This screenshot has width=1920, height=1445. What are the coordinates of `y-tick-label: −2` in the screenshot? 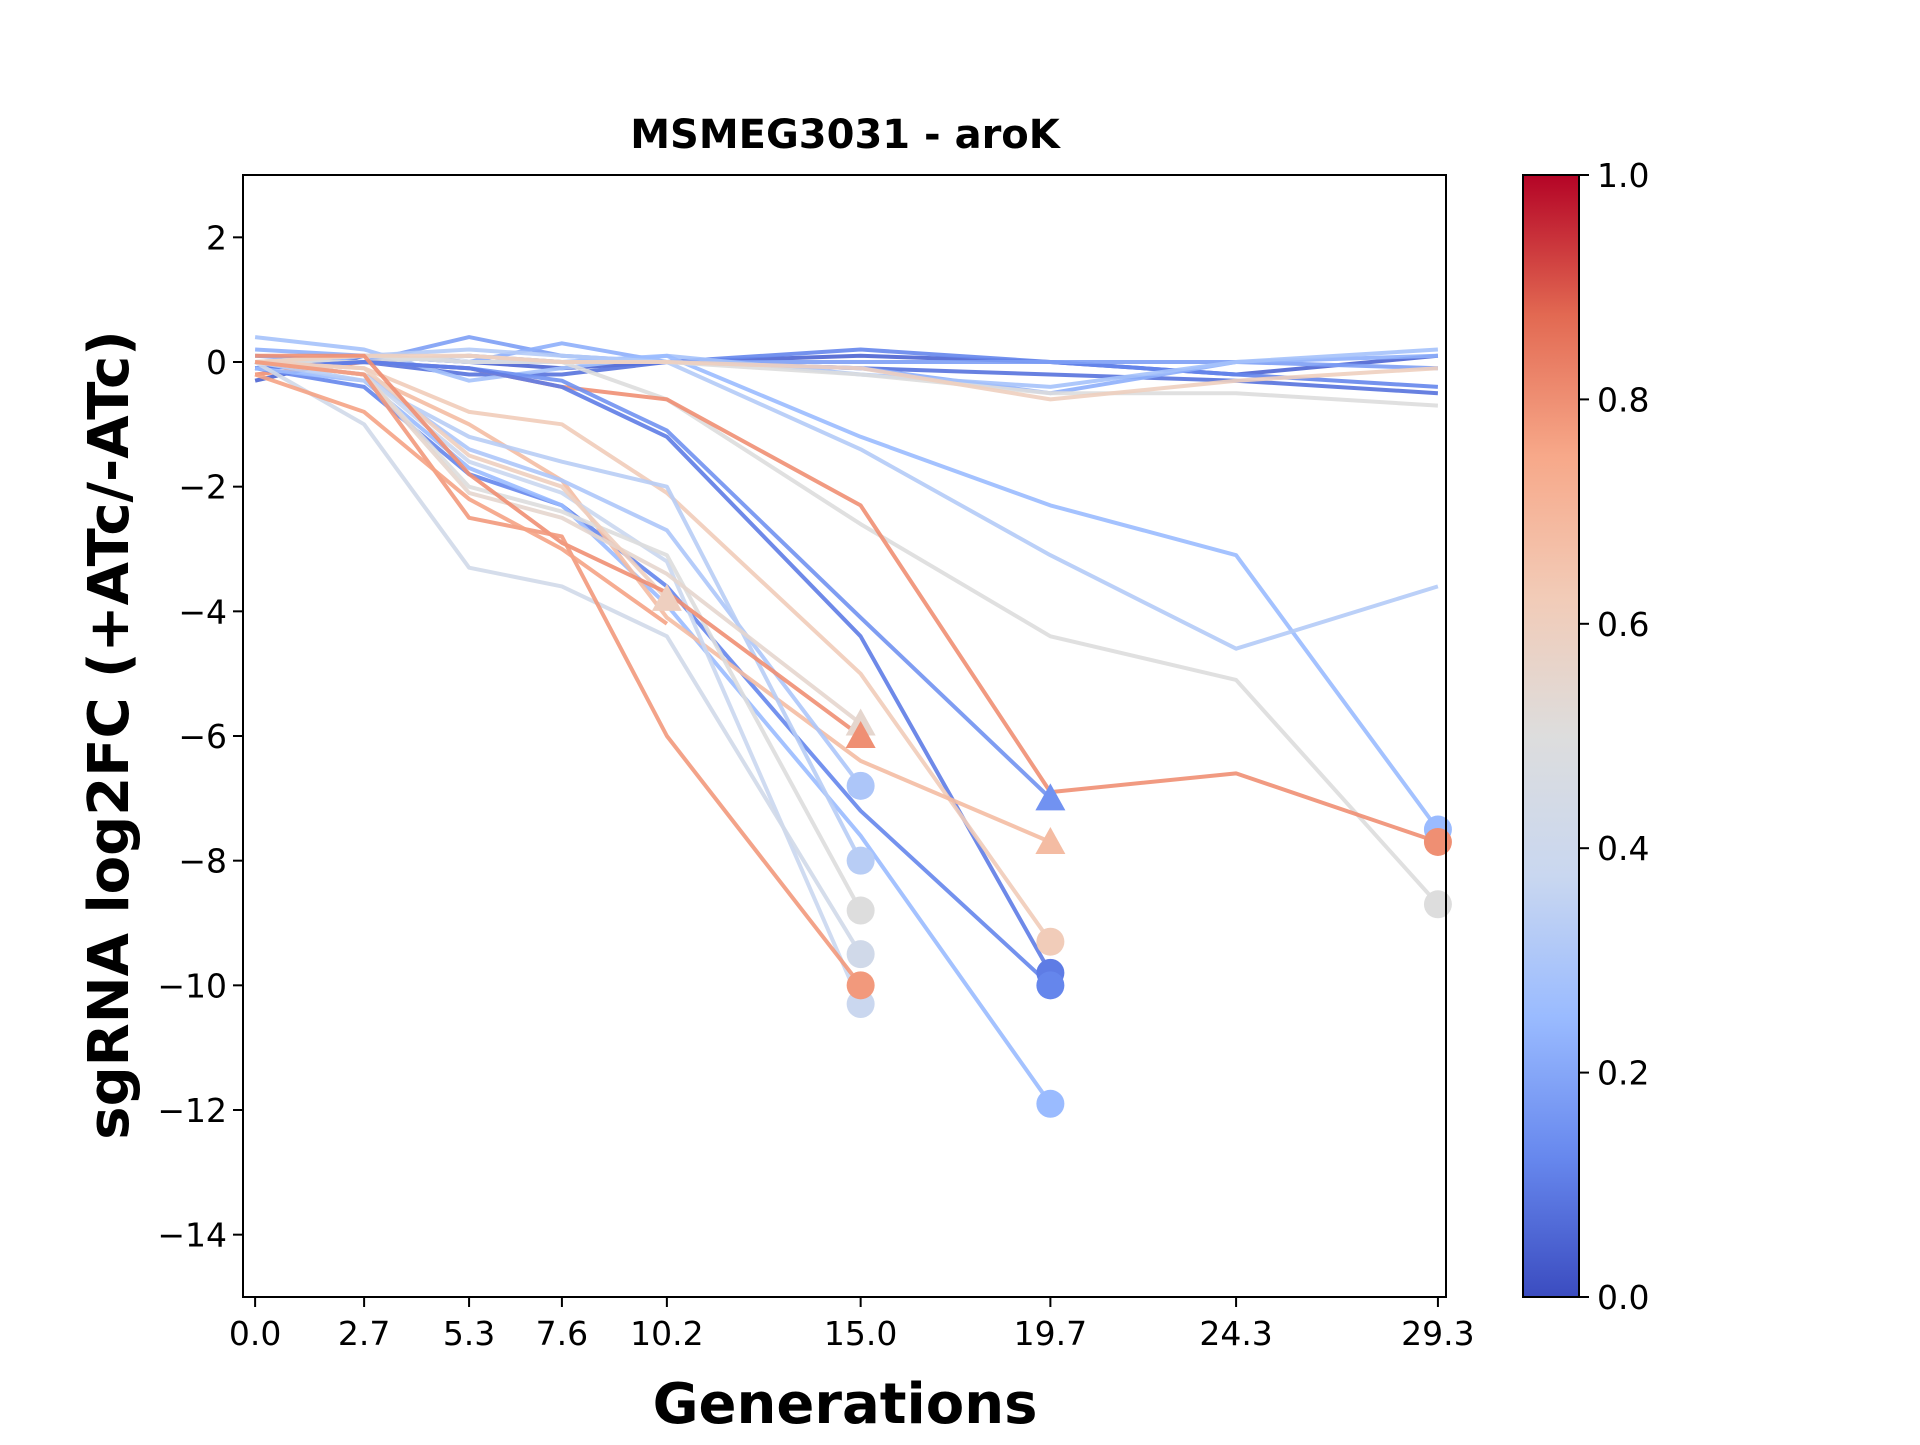 It's located at (202, 487).